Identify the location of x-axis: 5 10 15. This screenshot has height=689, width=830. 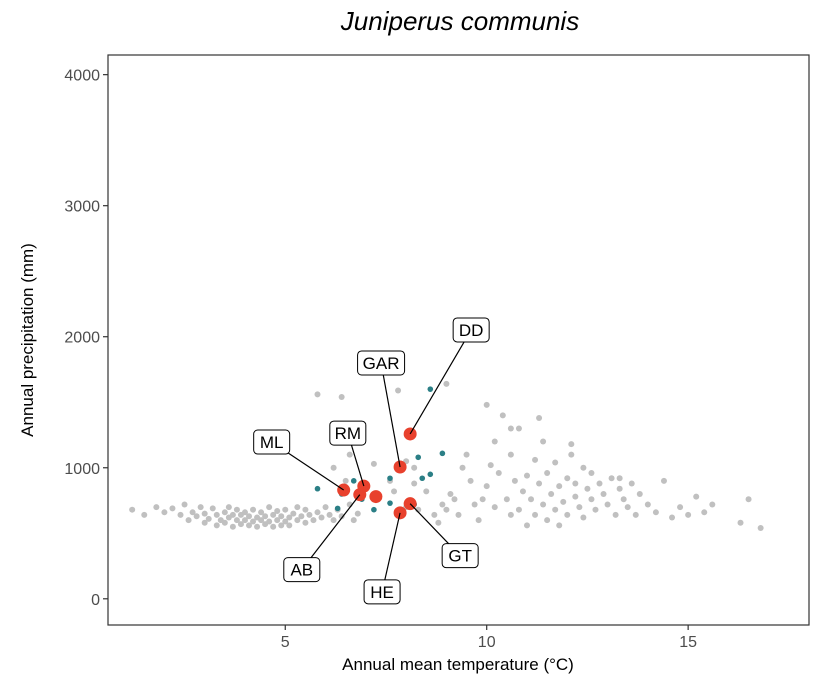
(489, 638).